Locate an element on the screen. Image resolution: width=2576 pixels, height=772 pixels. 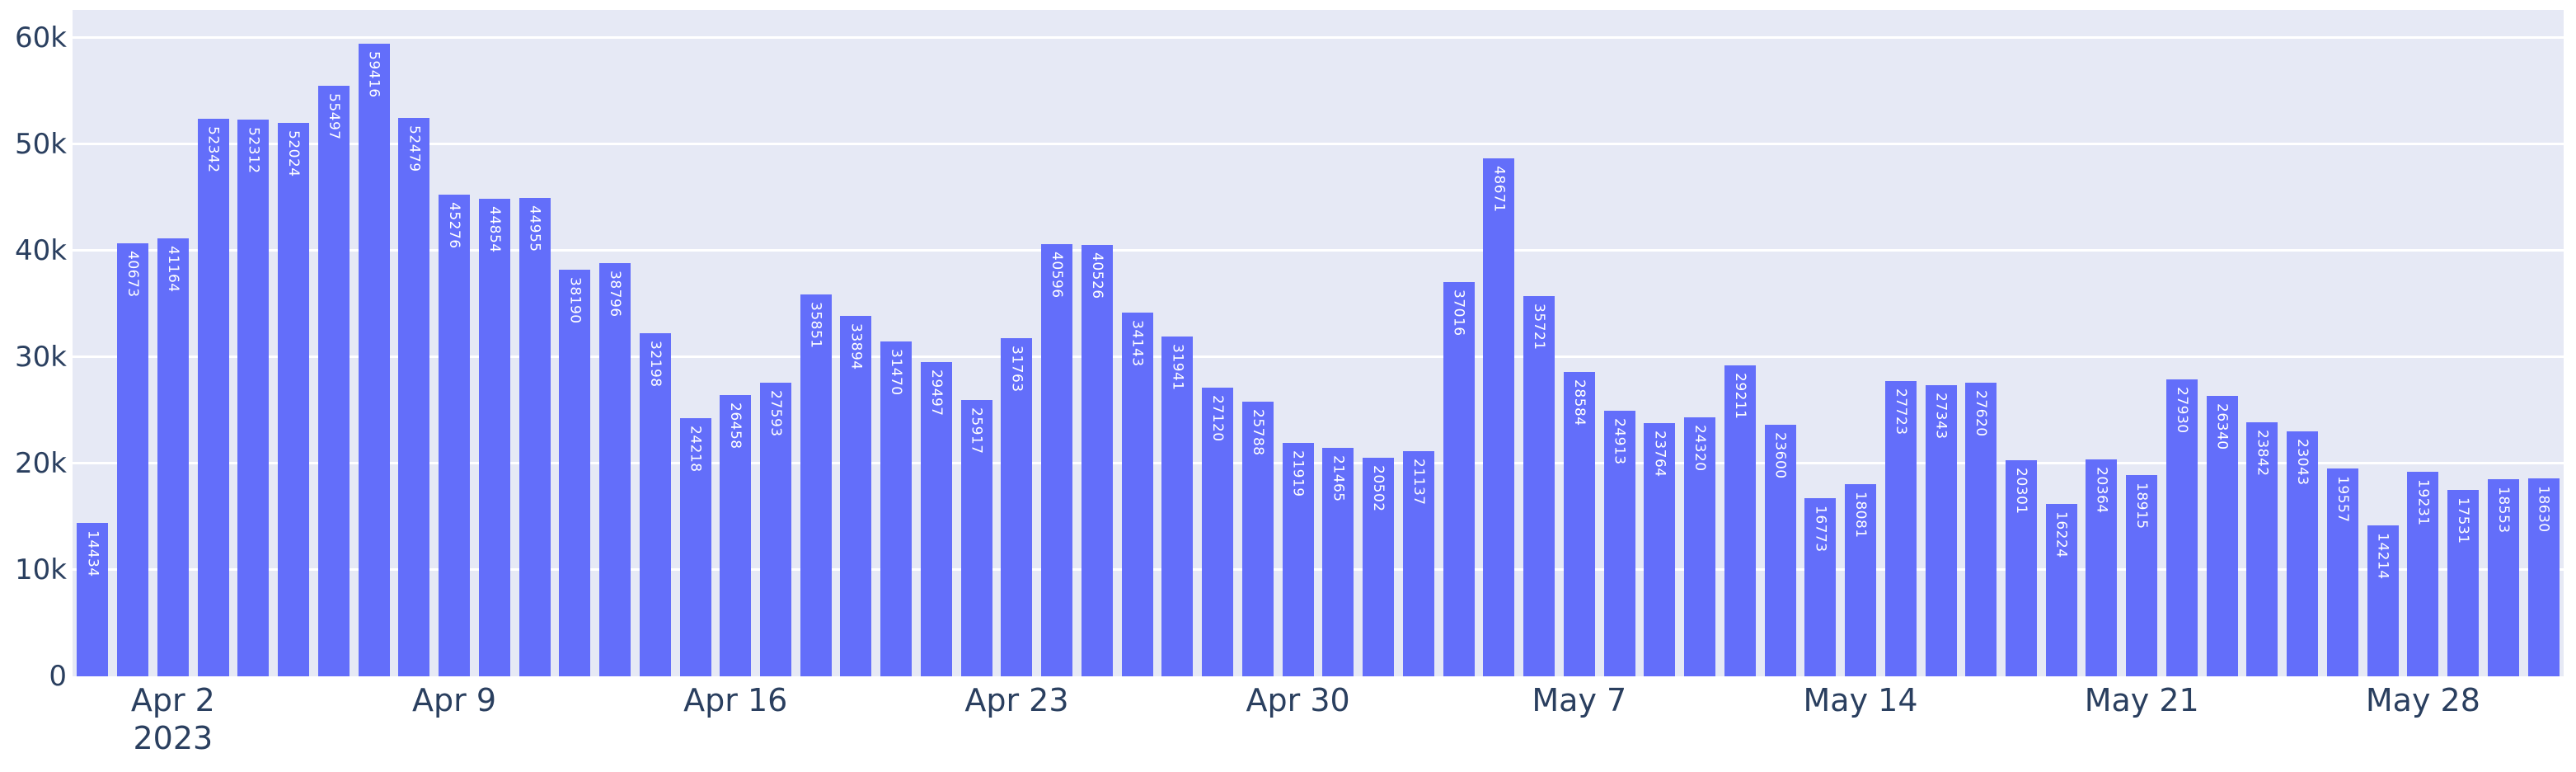
bar: 20364 is located at coordinates (2102, 567).